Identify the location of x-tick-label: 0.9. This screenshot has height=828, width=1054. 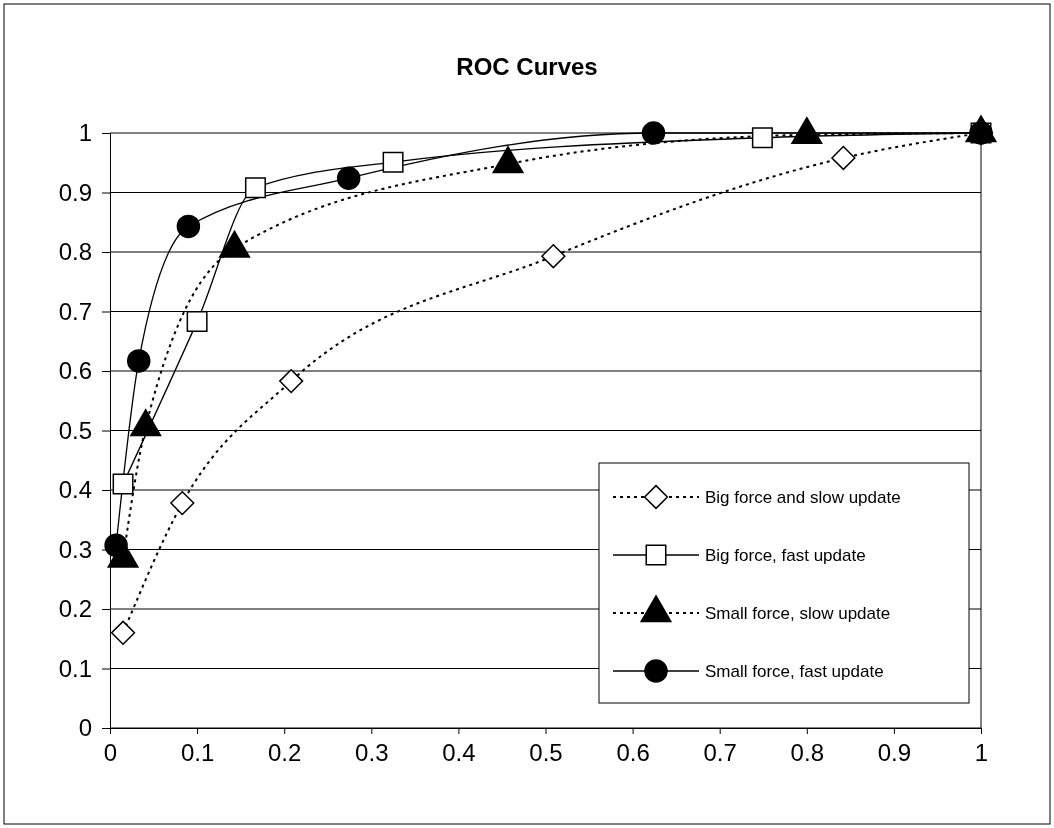
(894, 753).